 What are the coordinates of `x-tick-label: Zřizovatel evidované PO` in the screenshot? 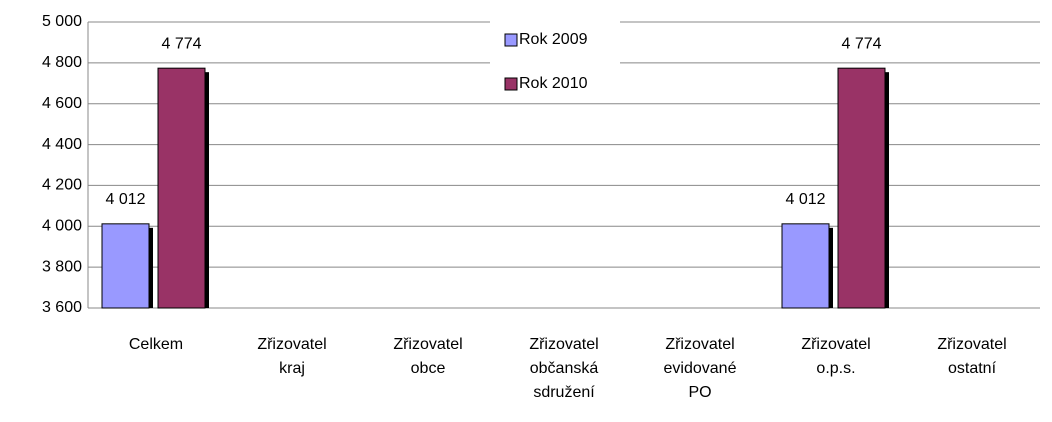 It's located at (700, 368).